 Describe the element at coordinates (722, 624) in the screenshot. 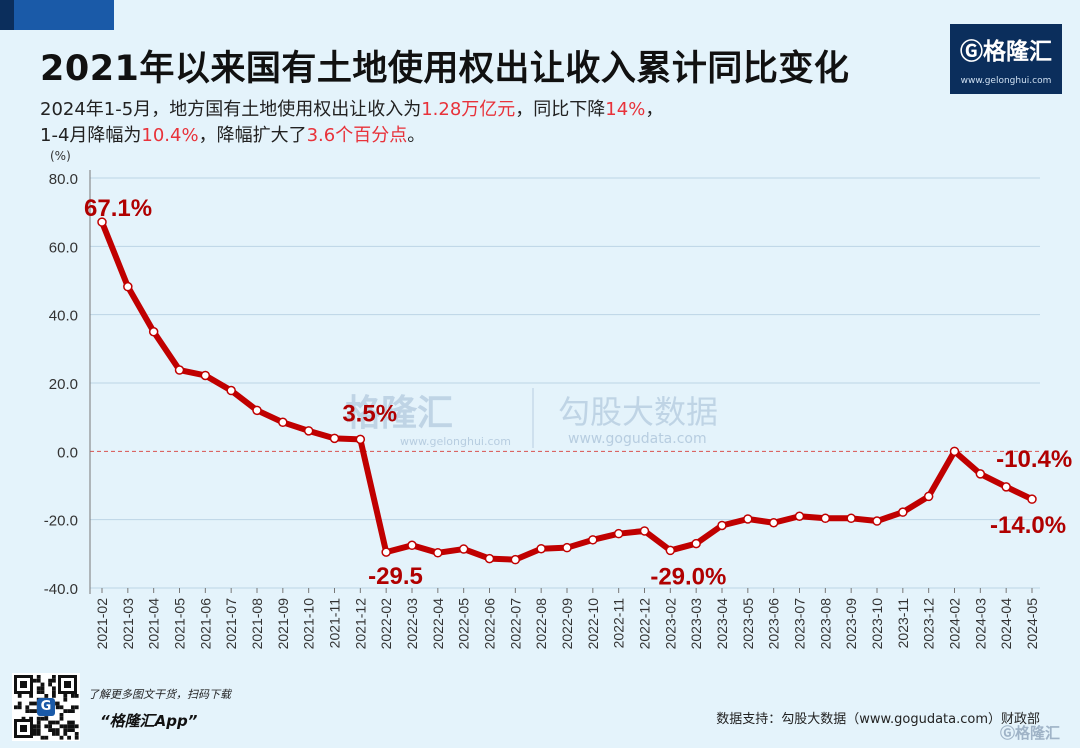

I see `x-tick-label: 2023-04` at that location.